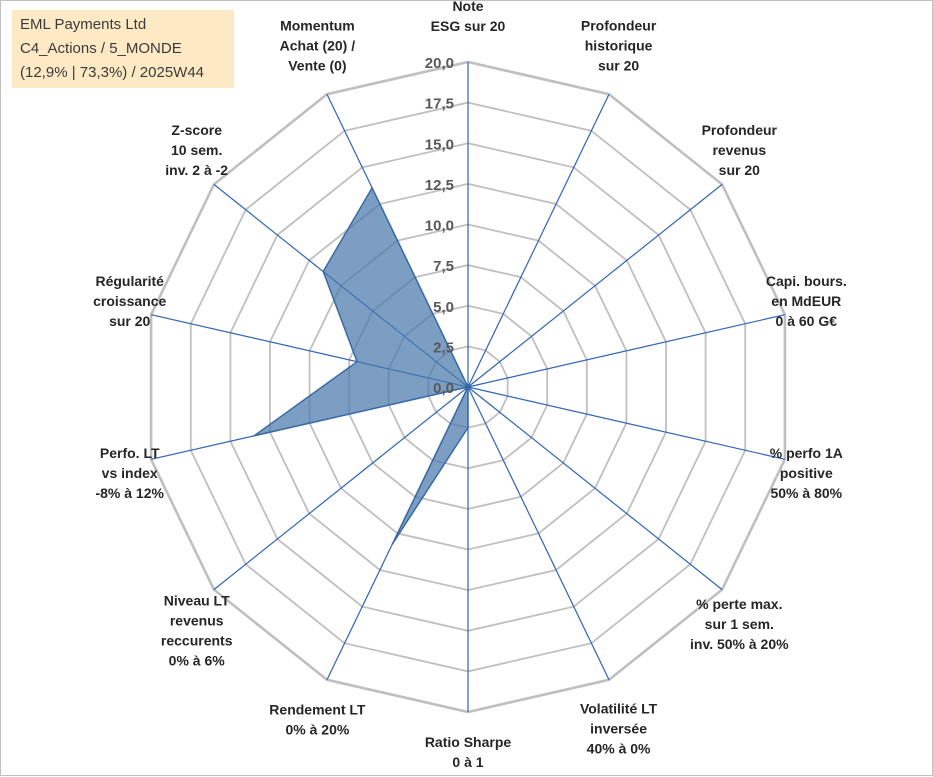  I want to click on category-label: C4_Actions / 5_MONDE, so click(101, 48).